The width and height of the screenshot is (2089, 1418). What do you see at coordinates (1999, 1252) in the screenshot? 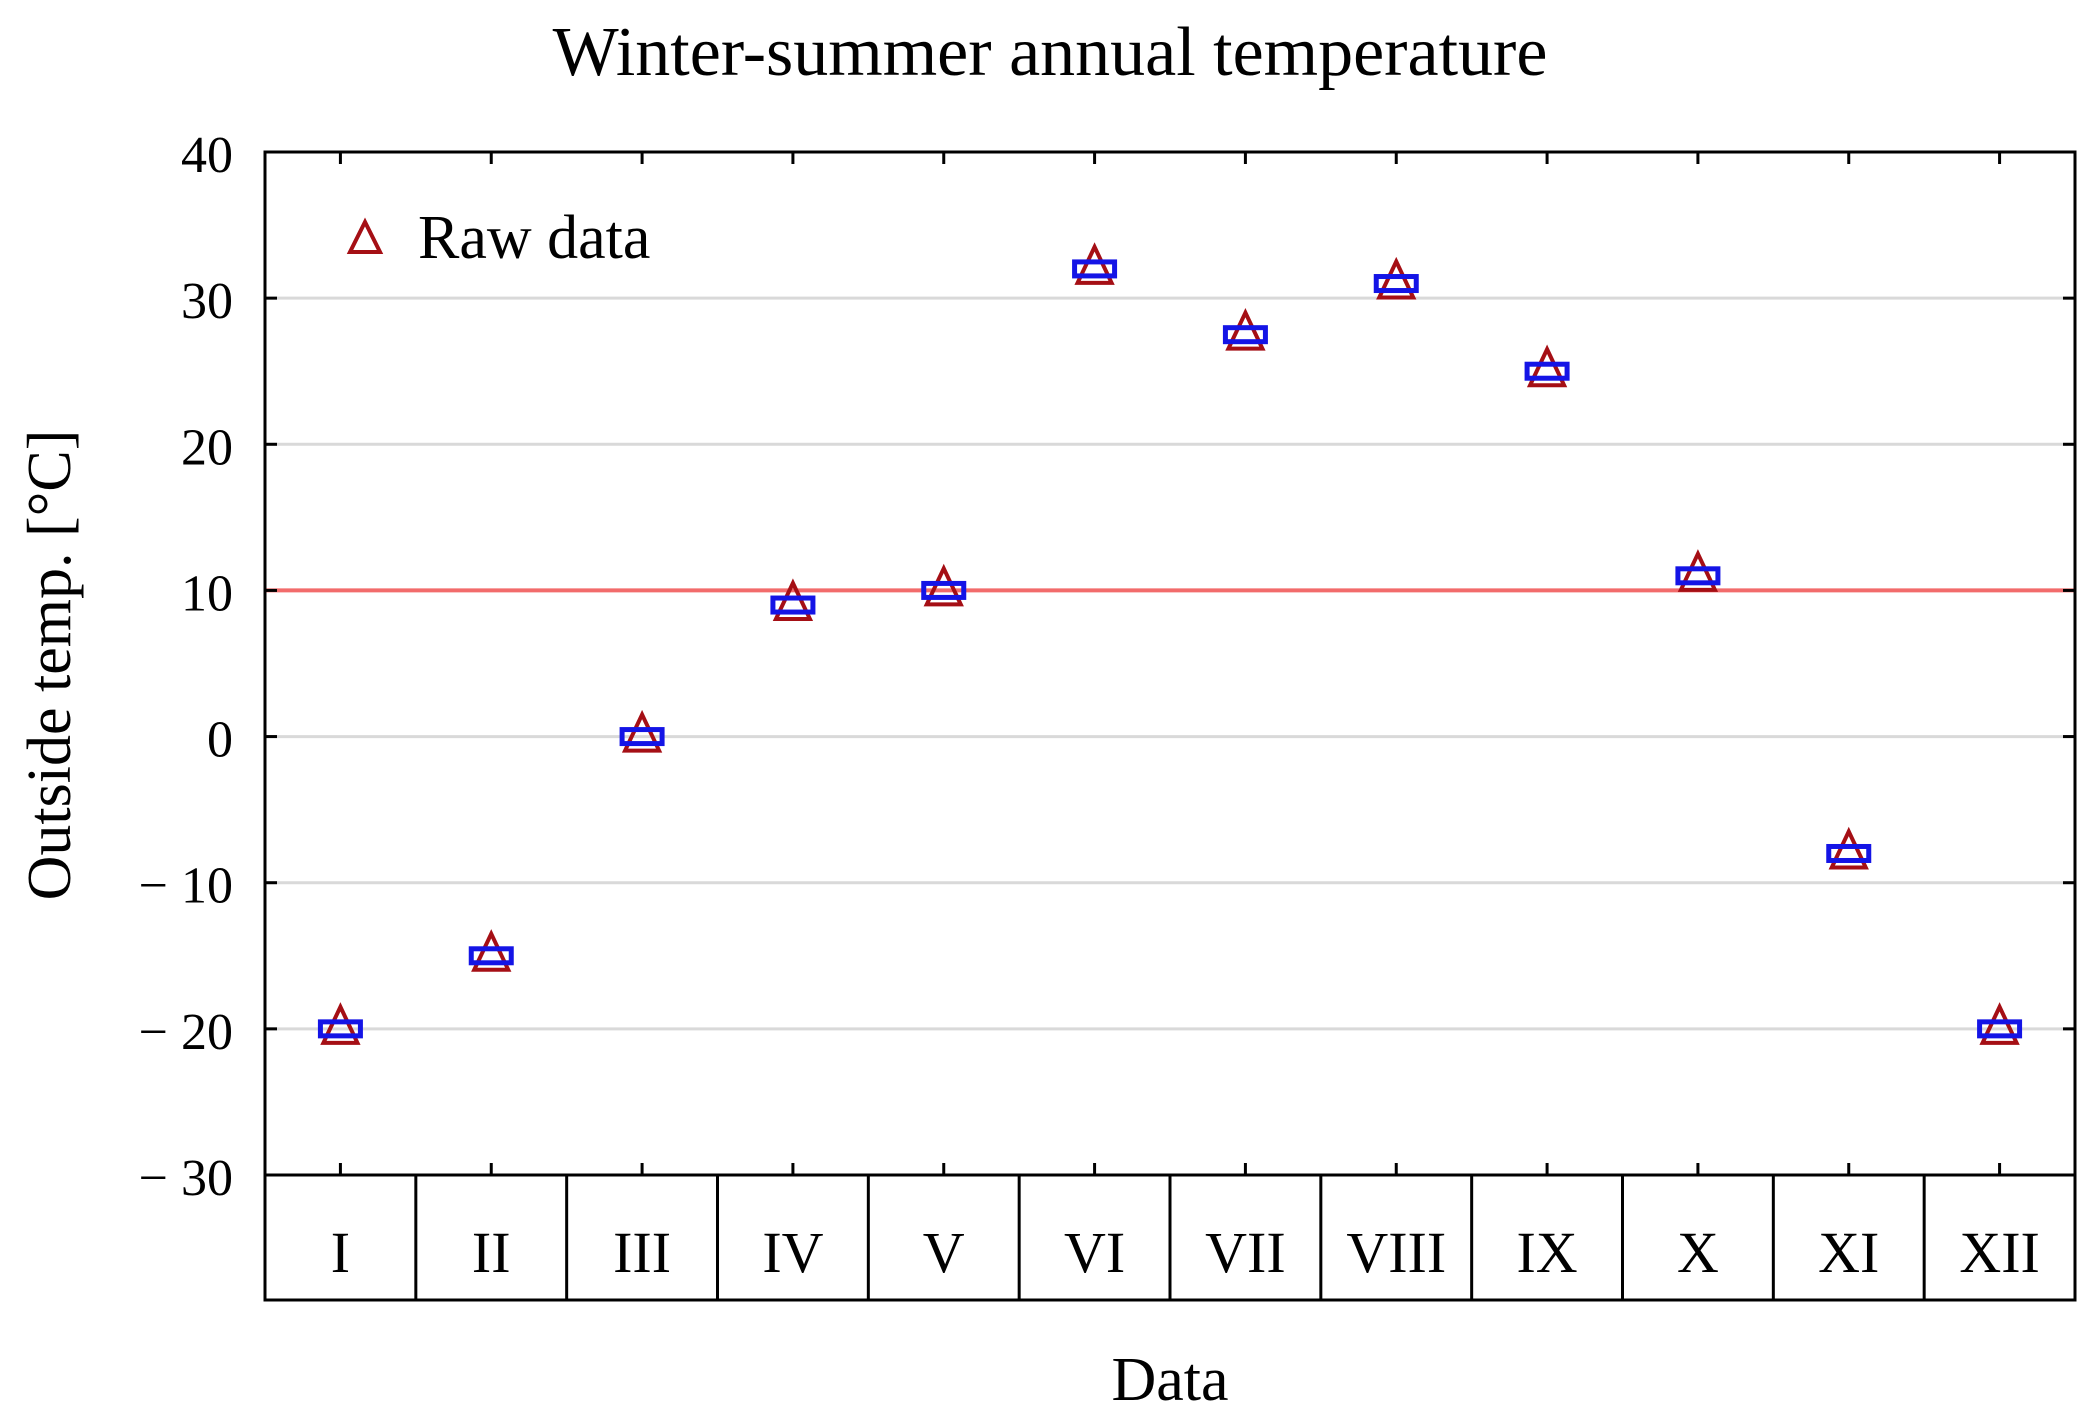
I see `x-tick-label: XII` at bounding box center [1999, 1252].